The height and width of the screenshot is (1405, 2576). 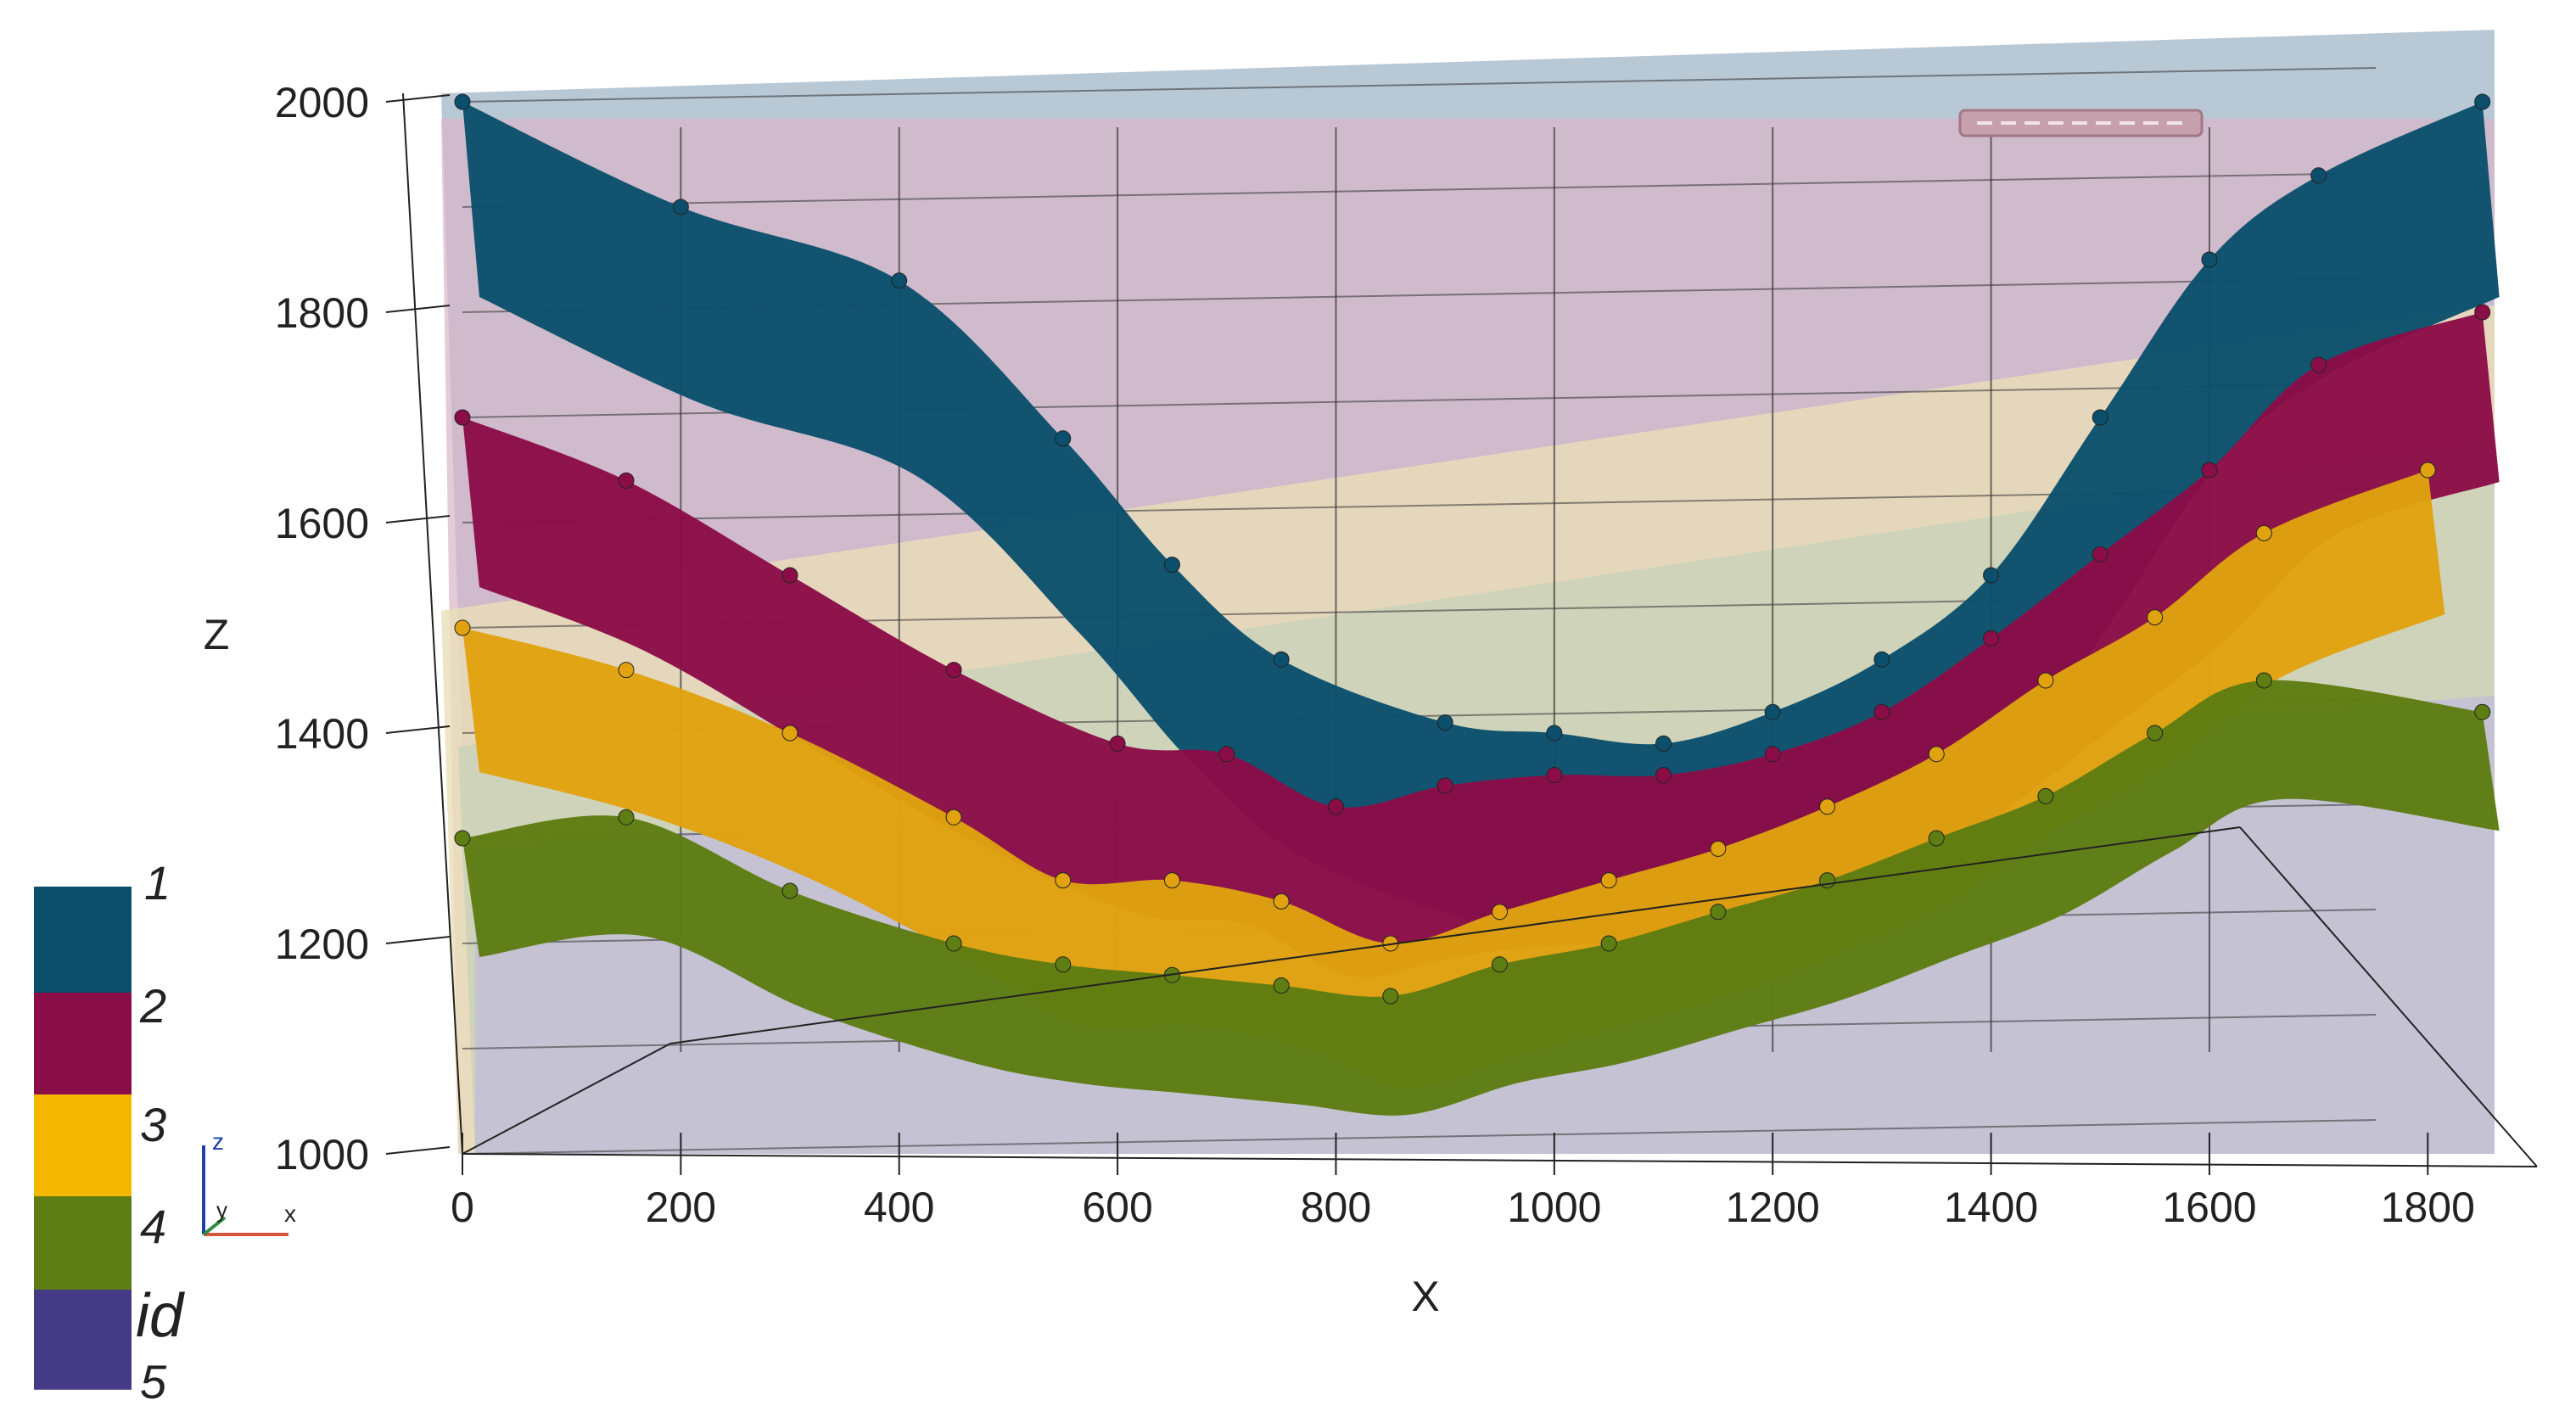 I want to click on x-tick-label: 200, so click(x=681, y=1207).